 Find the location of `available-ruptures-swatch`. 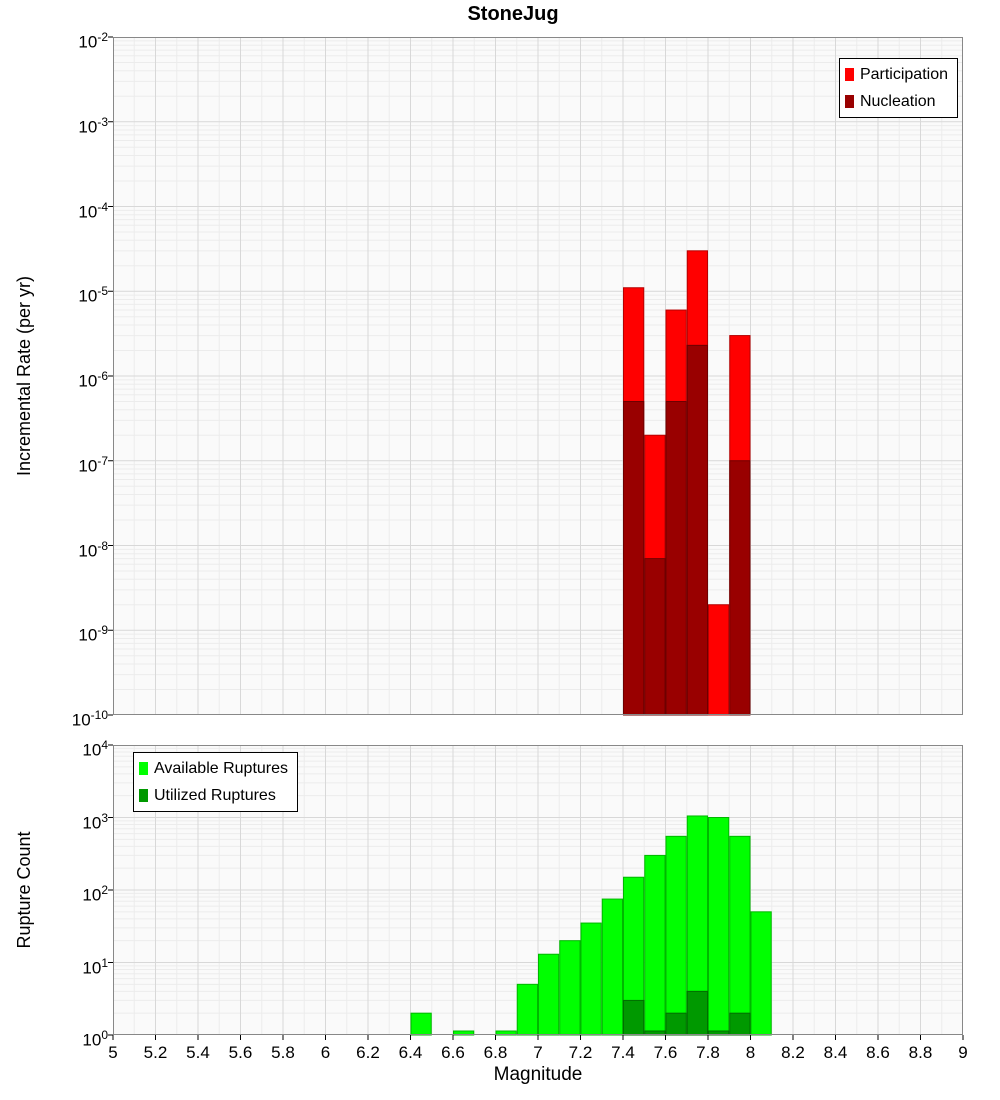

available-ruptures-swatch is located at coordinates (143, 768).